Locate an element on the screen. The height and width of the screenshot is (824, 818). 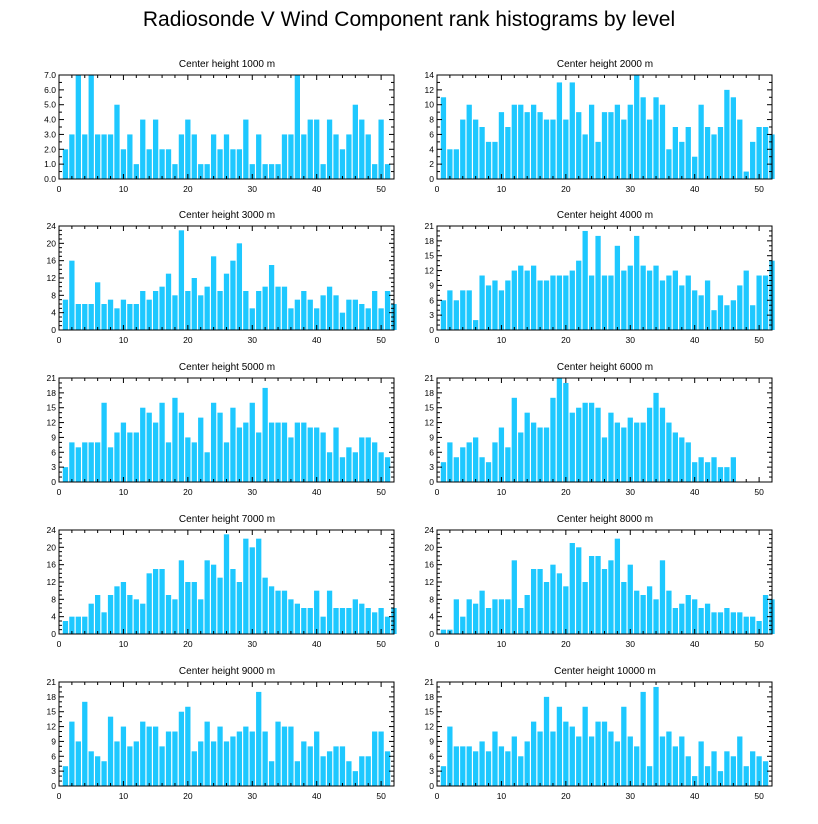
panel-title: Center height 8000 m is located at coordinates (605, 519).